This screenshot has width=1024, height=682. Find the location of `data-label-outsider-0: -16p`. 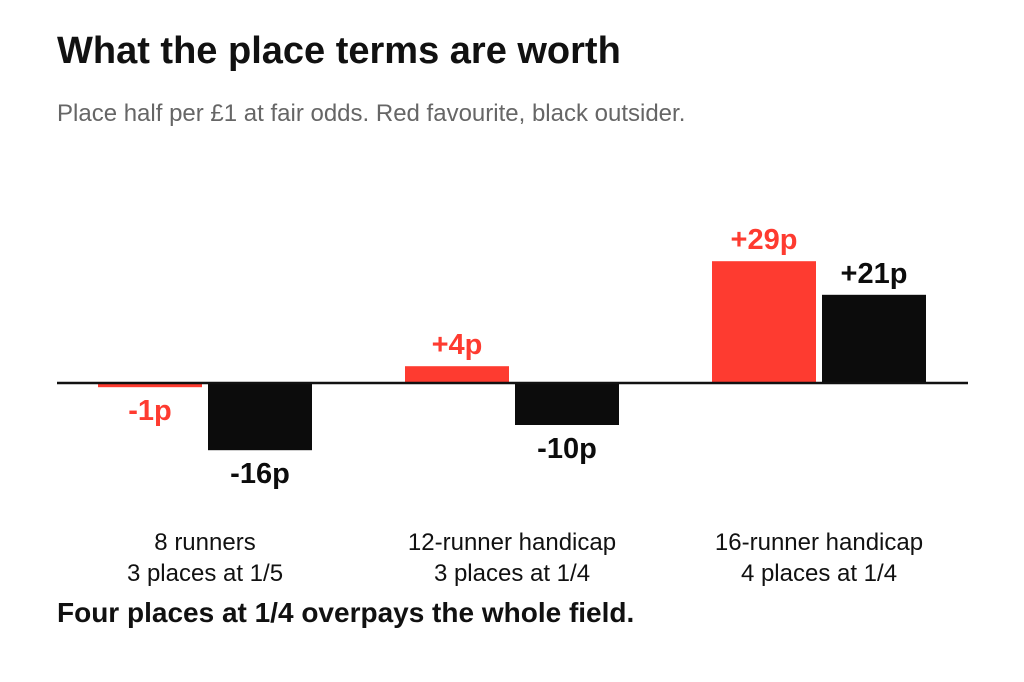

data-label-outsider-0: -16p is located at coordinates (260, 474).